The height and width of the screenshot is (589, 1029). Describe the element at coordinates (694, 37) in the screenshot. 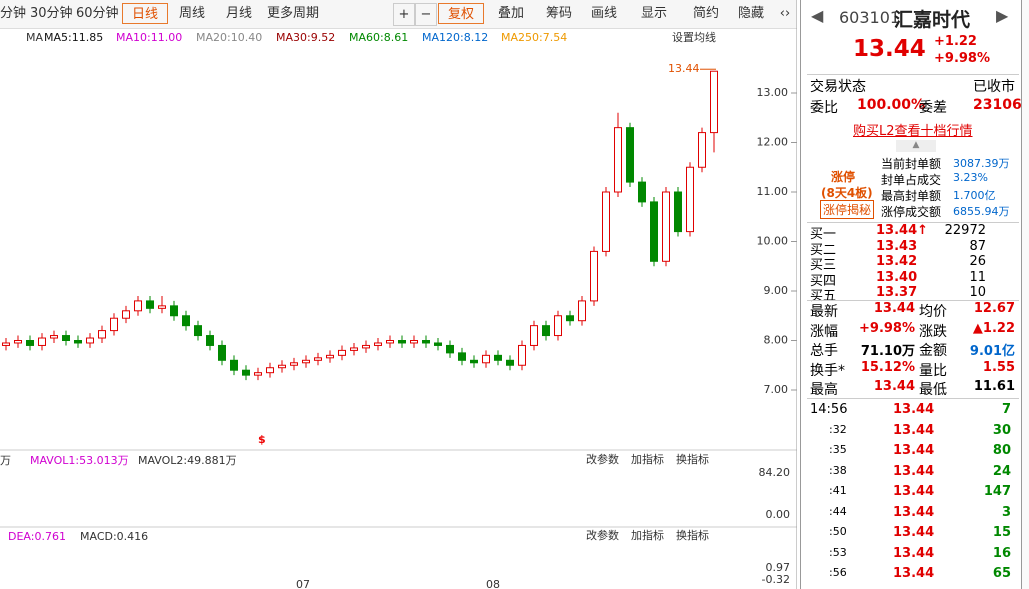

I see `ma-setting: 设置均线` at that location.